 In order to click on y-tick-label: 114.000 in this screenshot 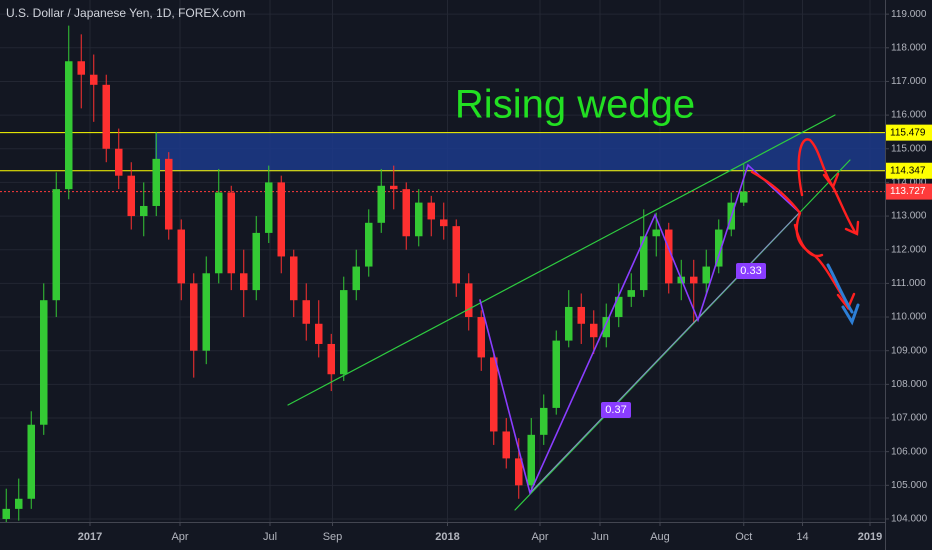, I will do `click(909, 182)`.